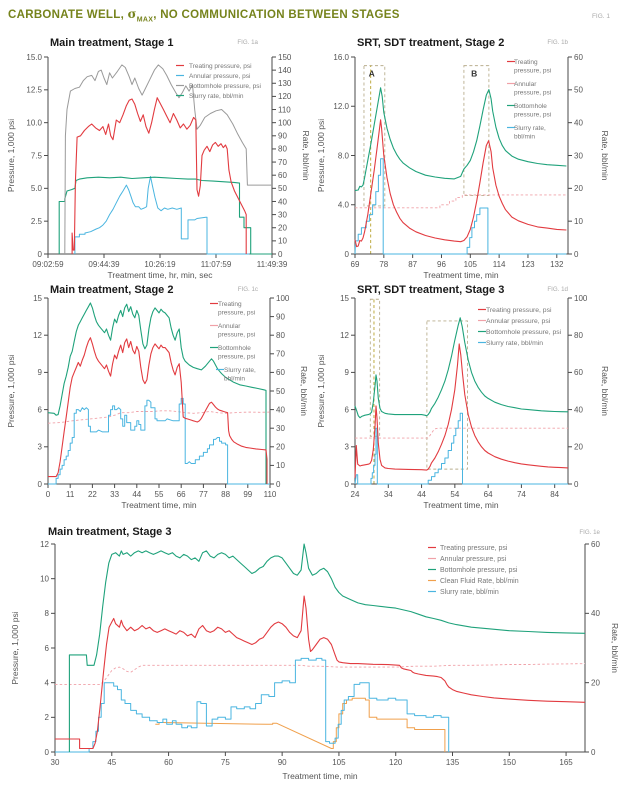 This screenshot has height=794, width=620. I want to click on y-right-tick-label: 110, so click(284, 109).